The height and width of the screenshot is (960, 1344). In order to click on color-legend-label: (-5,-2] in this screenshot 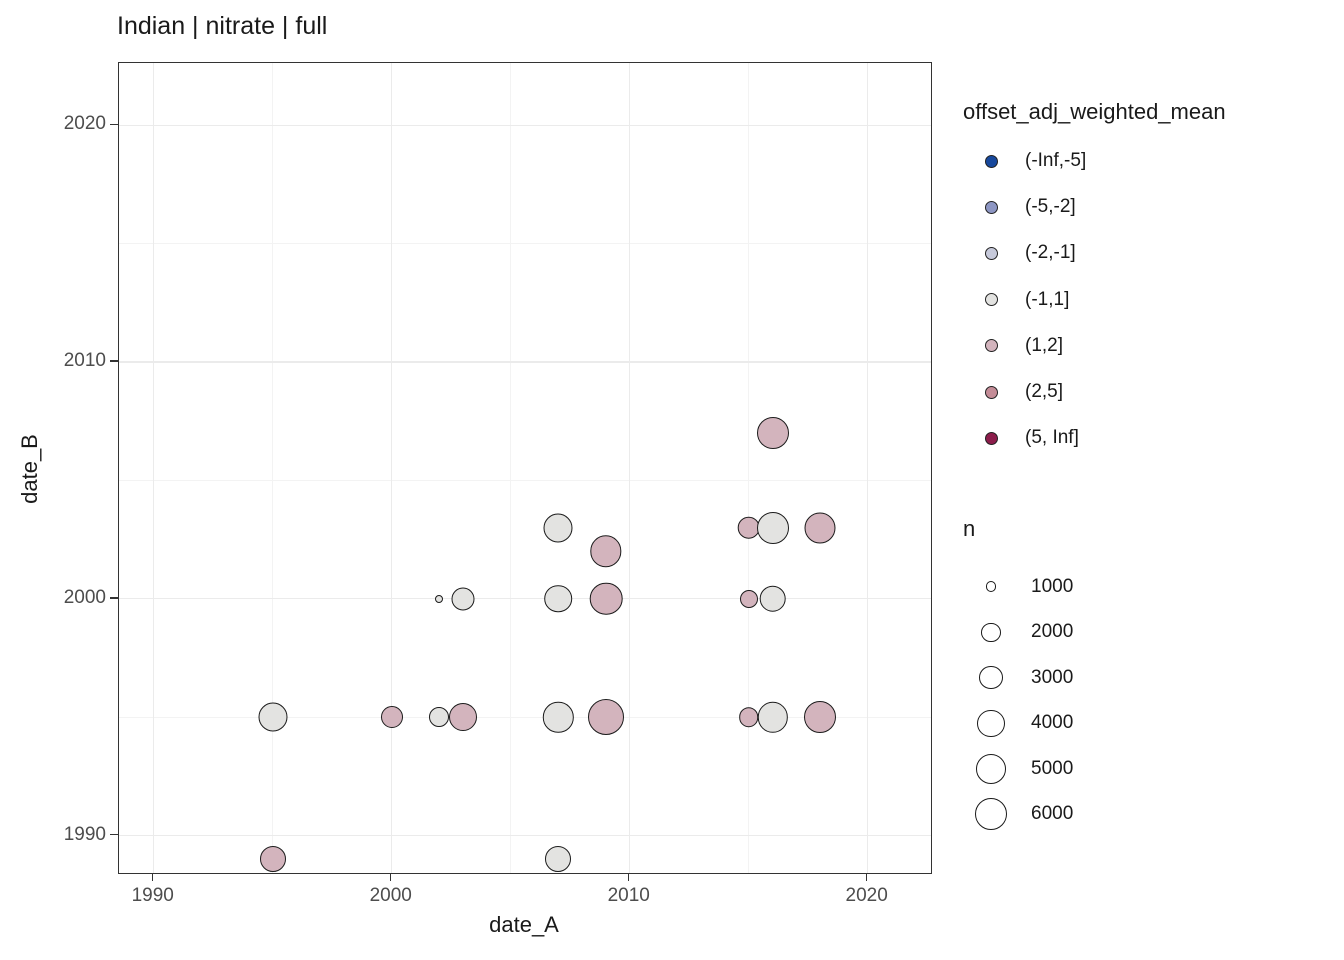, I will do `click(1050, 207)`.